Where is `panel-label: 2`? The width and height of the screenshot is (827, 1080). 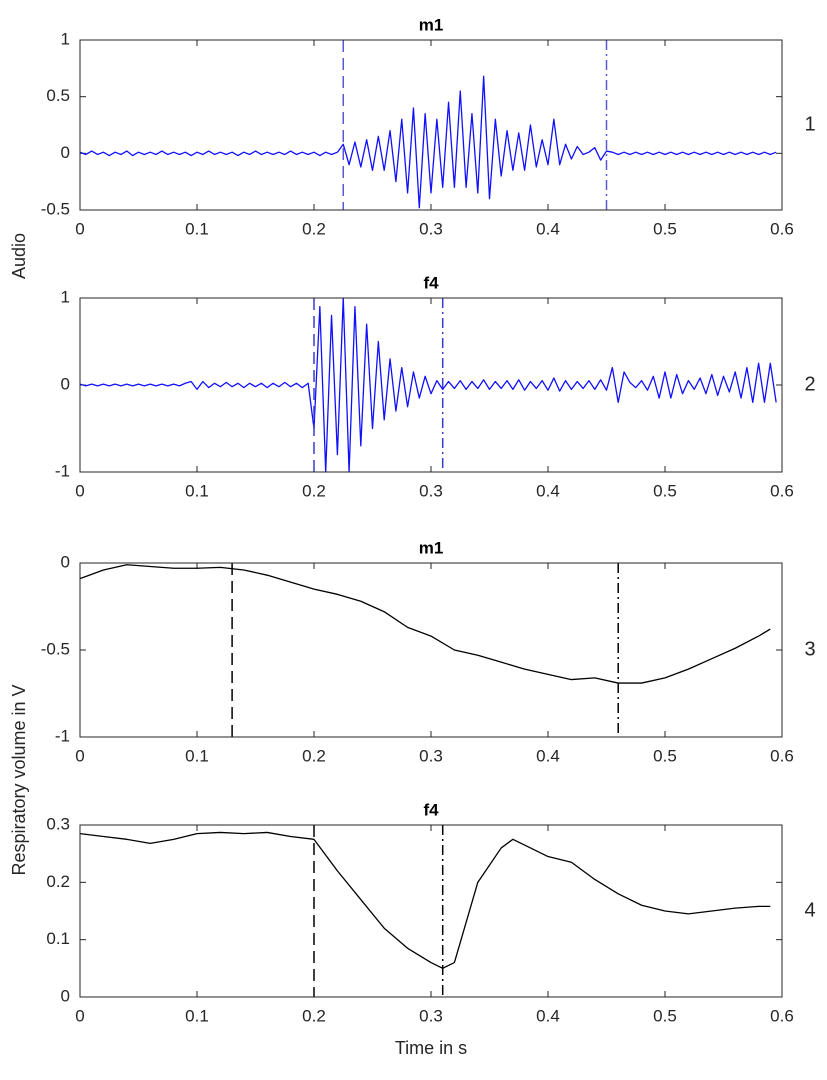
panel-label: 2 is located at coordinates (809, 384).